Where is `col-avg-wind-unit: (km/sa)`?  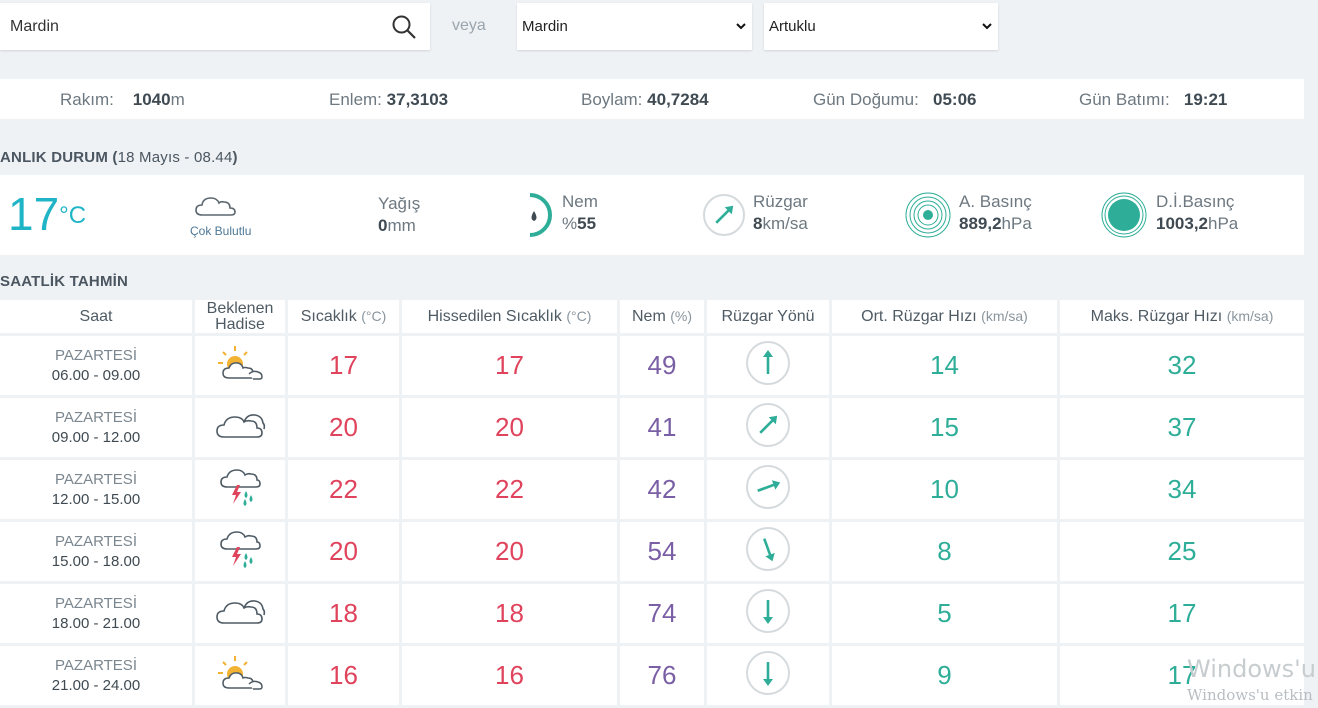
col-avg-wind-unit: (km/sa) is located at coordinates (1004, 315).